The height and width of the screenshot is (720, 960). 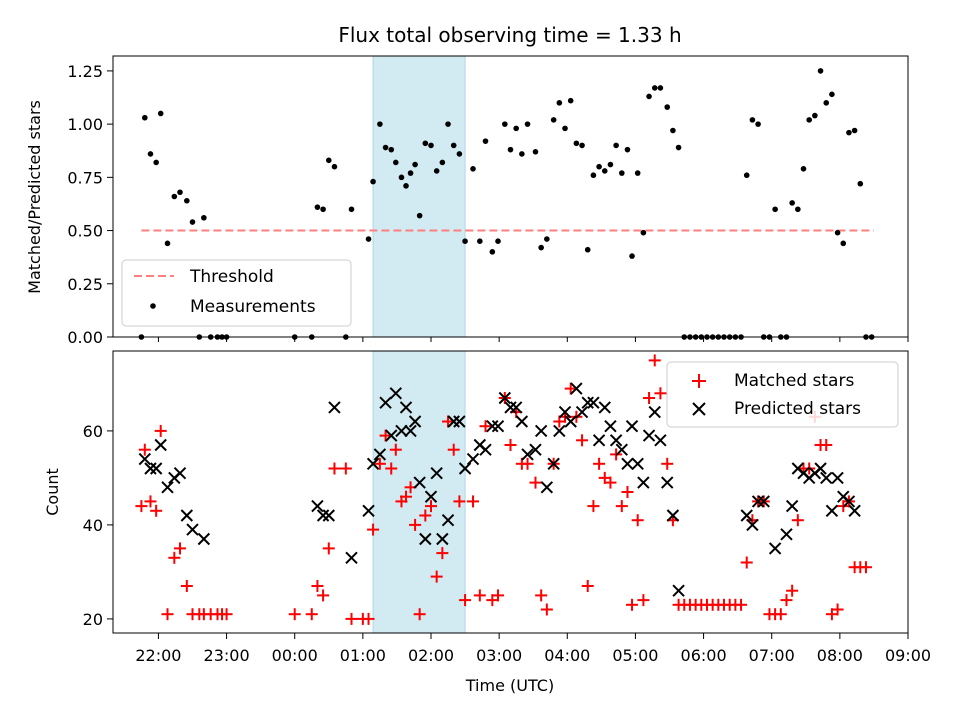 I want to click on top-chart-title: Flux total observing time = 1.33 h, so click(x=509, y=35).